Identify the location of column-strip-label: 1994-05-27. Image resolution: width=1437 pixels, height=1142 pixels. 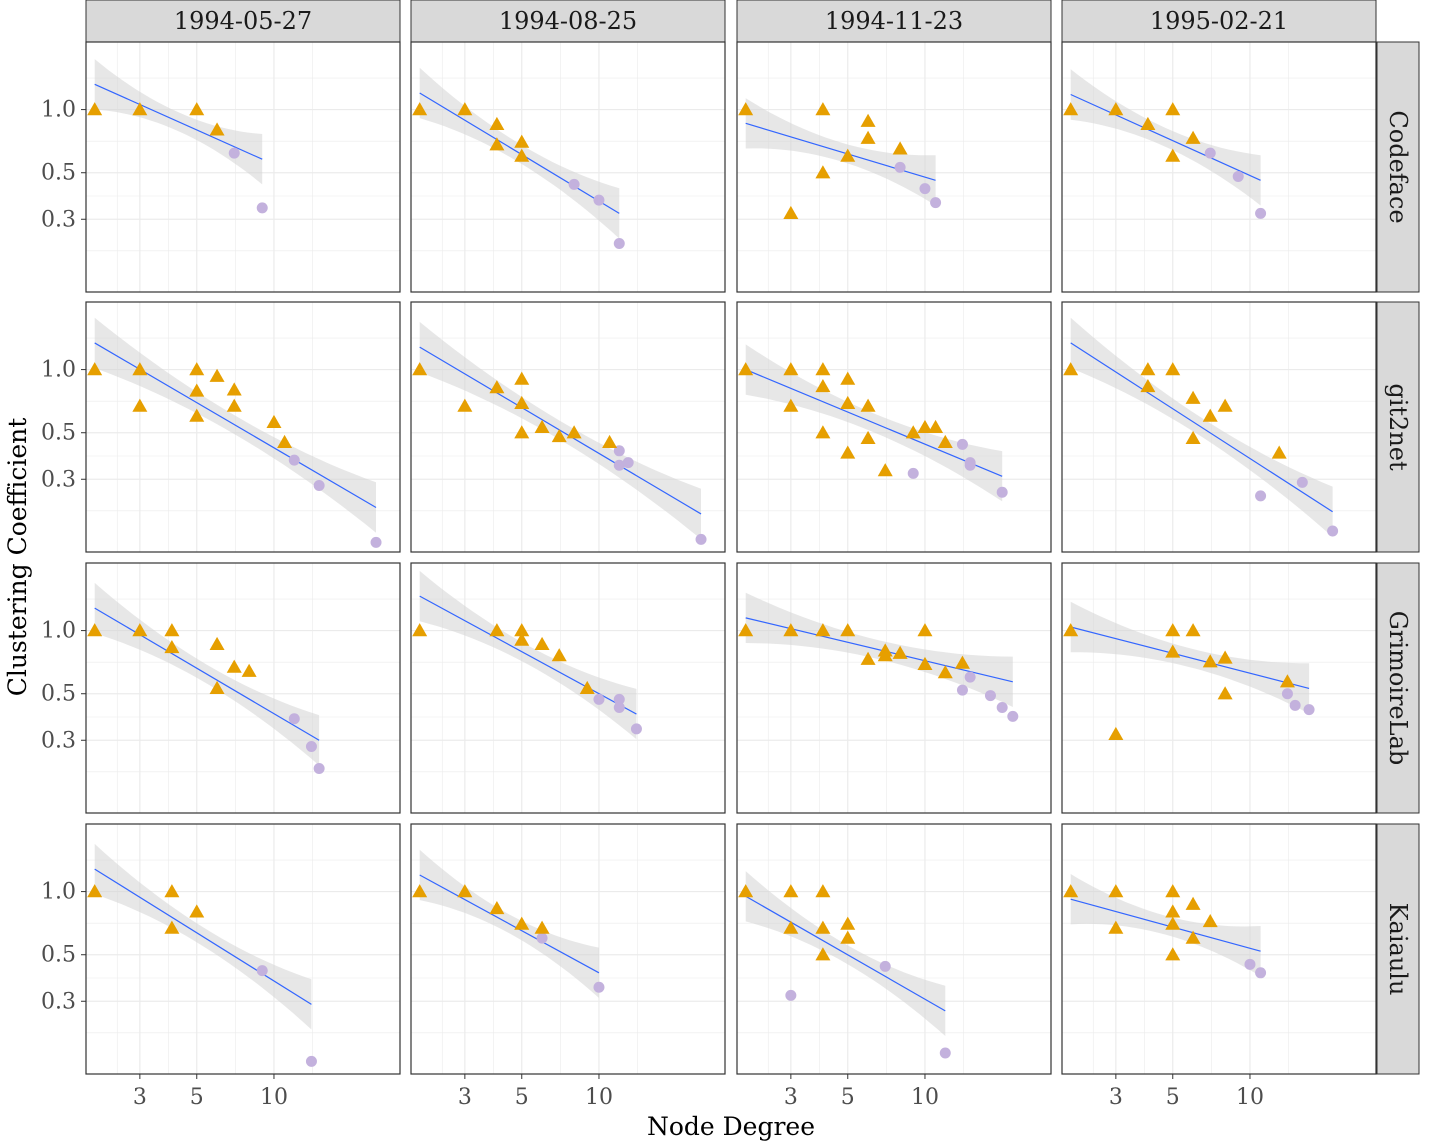
(243, 21).